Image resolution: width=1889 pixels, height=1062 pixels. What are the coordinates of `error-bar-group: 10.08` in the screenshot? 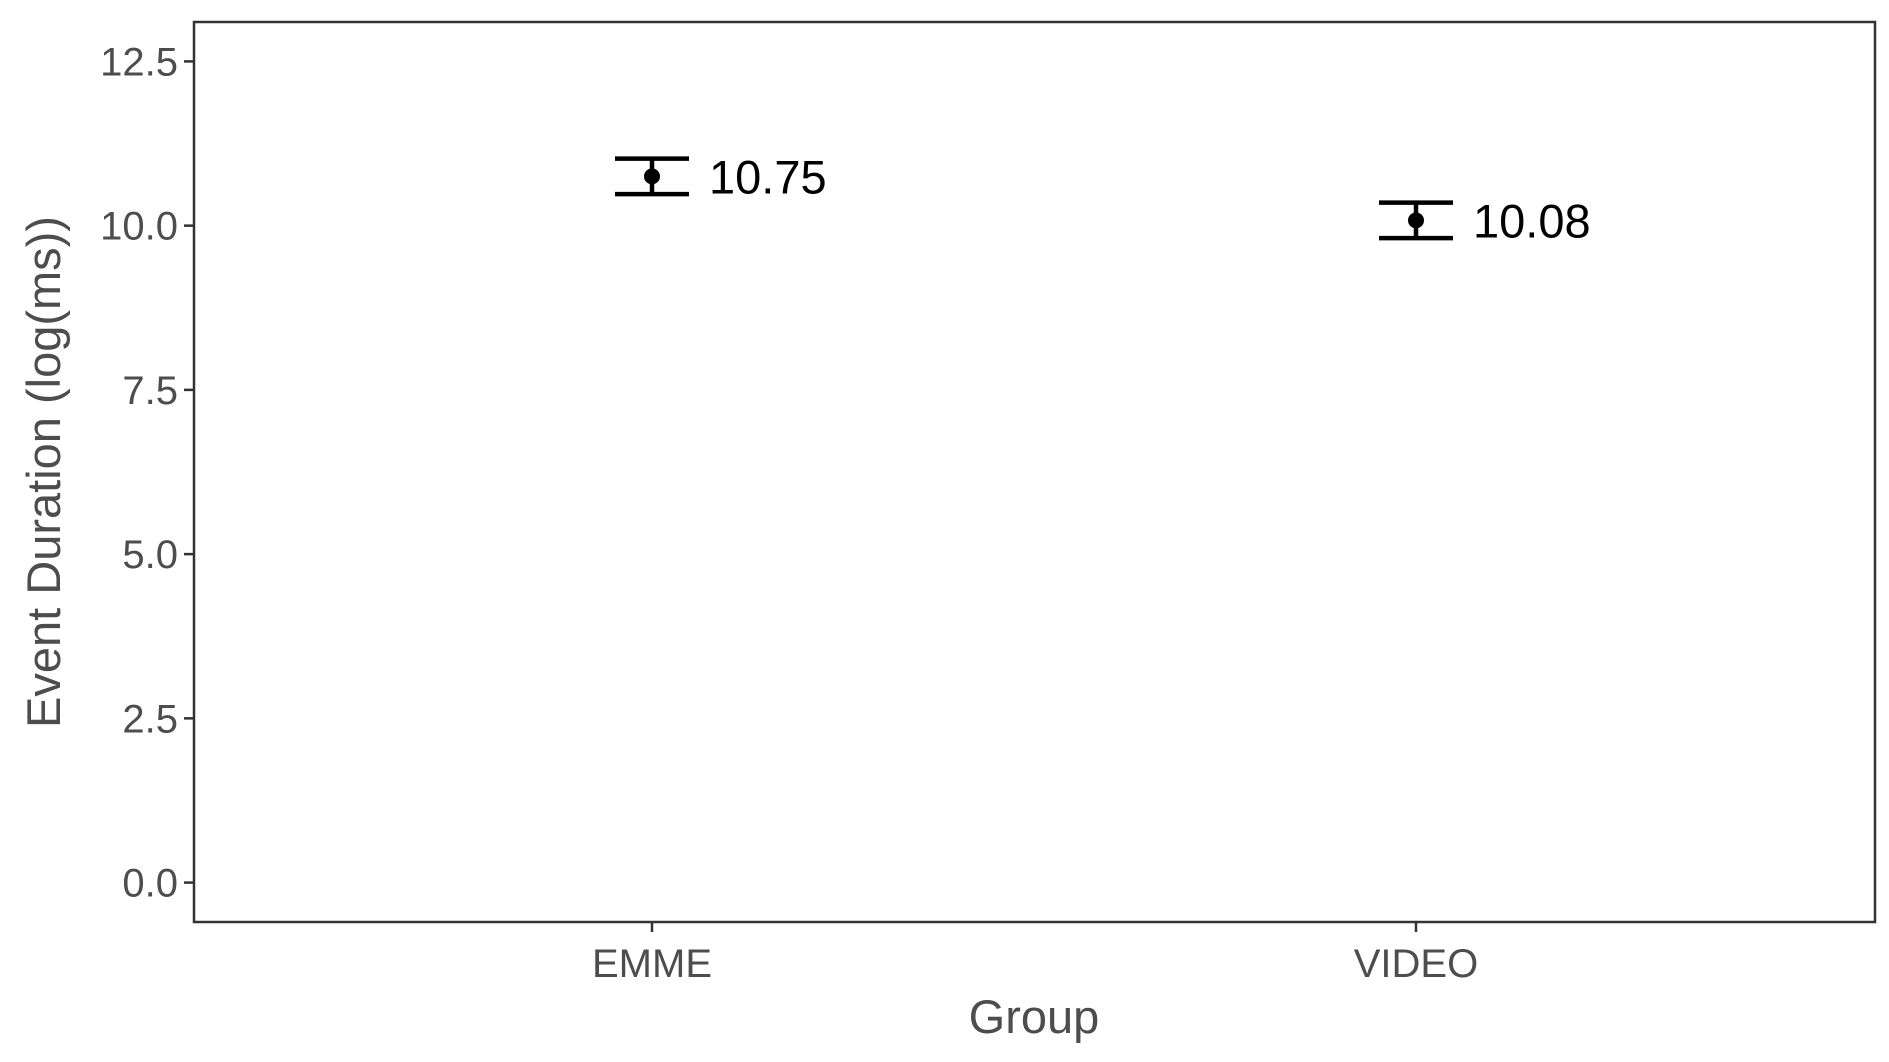 It's located at (1485, 220).